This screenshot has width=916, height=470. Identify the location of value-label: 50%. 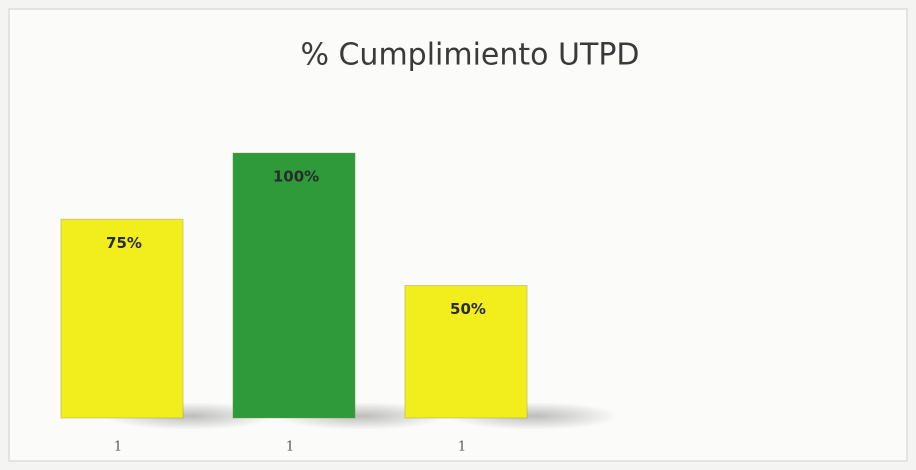
(468, 309).